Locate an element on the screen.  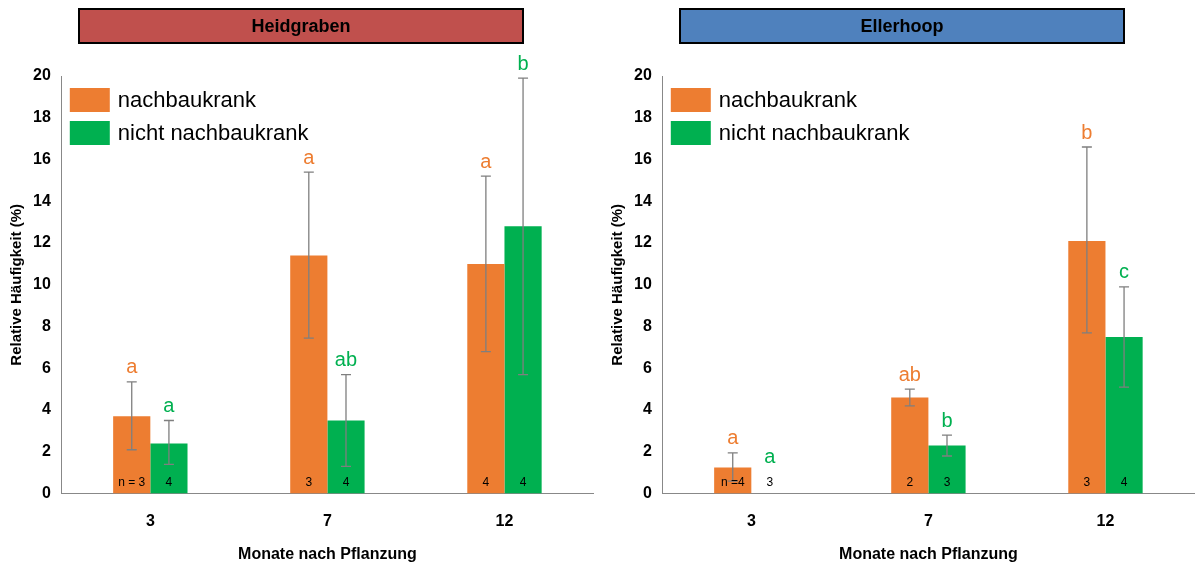
annotation: n =4 is located at coordinates (732, 481).